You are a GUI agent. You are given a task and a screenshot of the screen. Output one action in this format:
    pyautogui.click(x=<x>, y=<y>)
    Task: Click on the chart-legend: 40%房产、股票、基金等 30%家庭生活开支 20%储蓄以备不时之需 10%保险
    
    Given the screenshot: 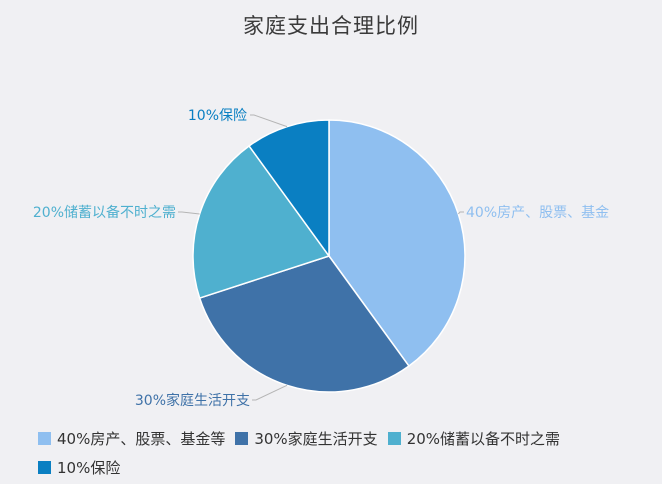 What is the action you would take?
    pyautogui.click(x=338, y=453)
    